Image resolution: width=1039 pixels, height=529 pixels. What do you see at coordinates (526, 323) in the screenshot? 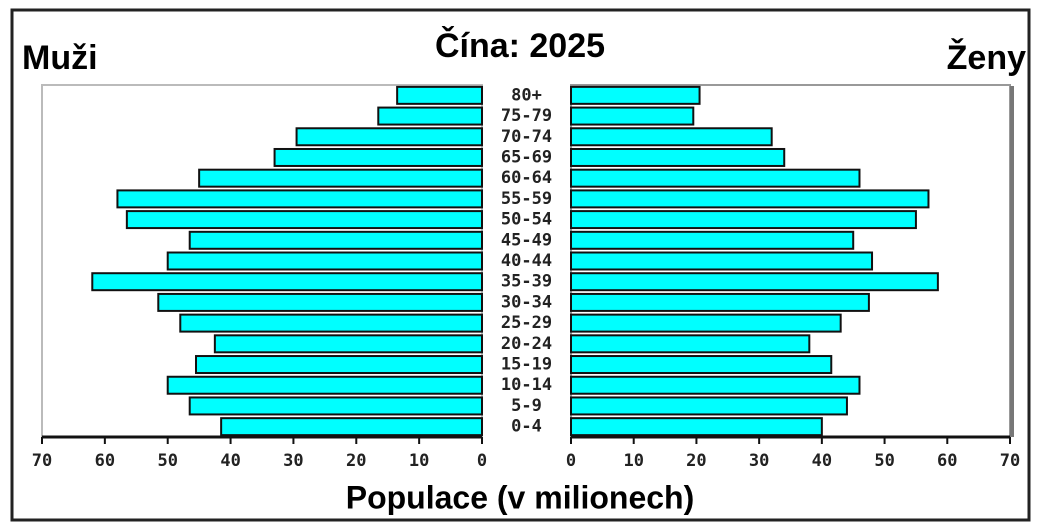
I see `category-label: 25-29` at bounding box center [526, 323].